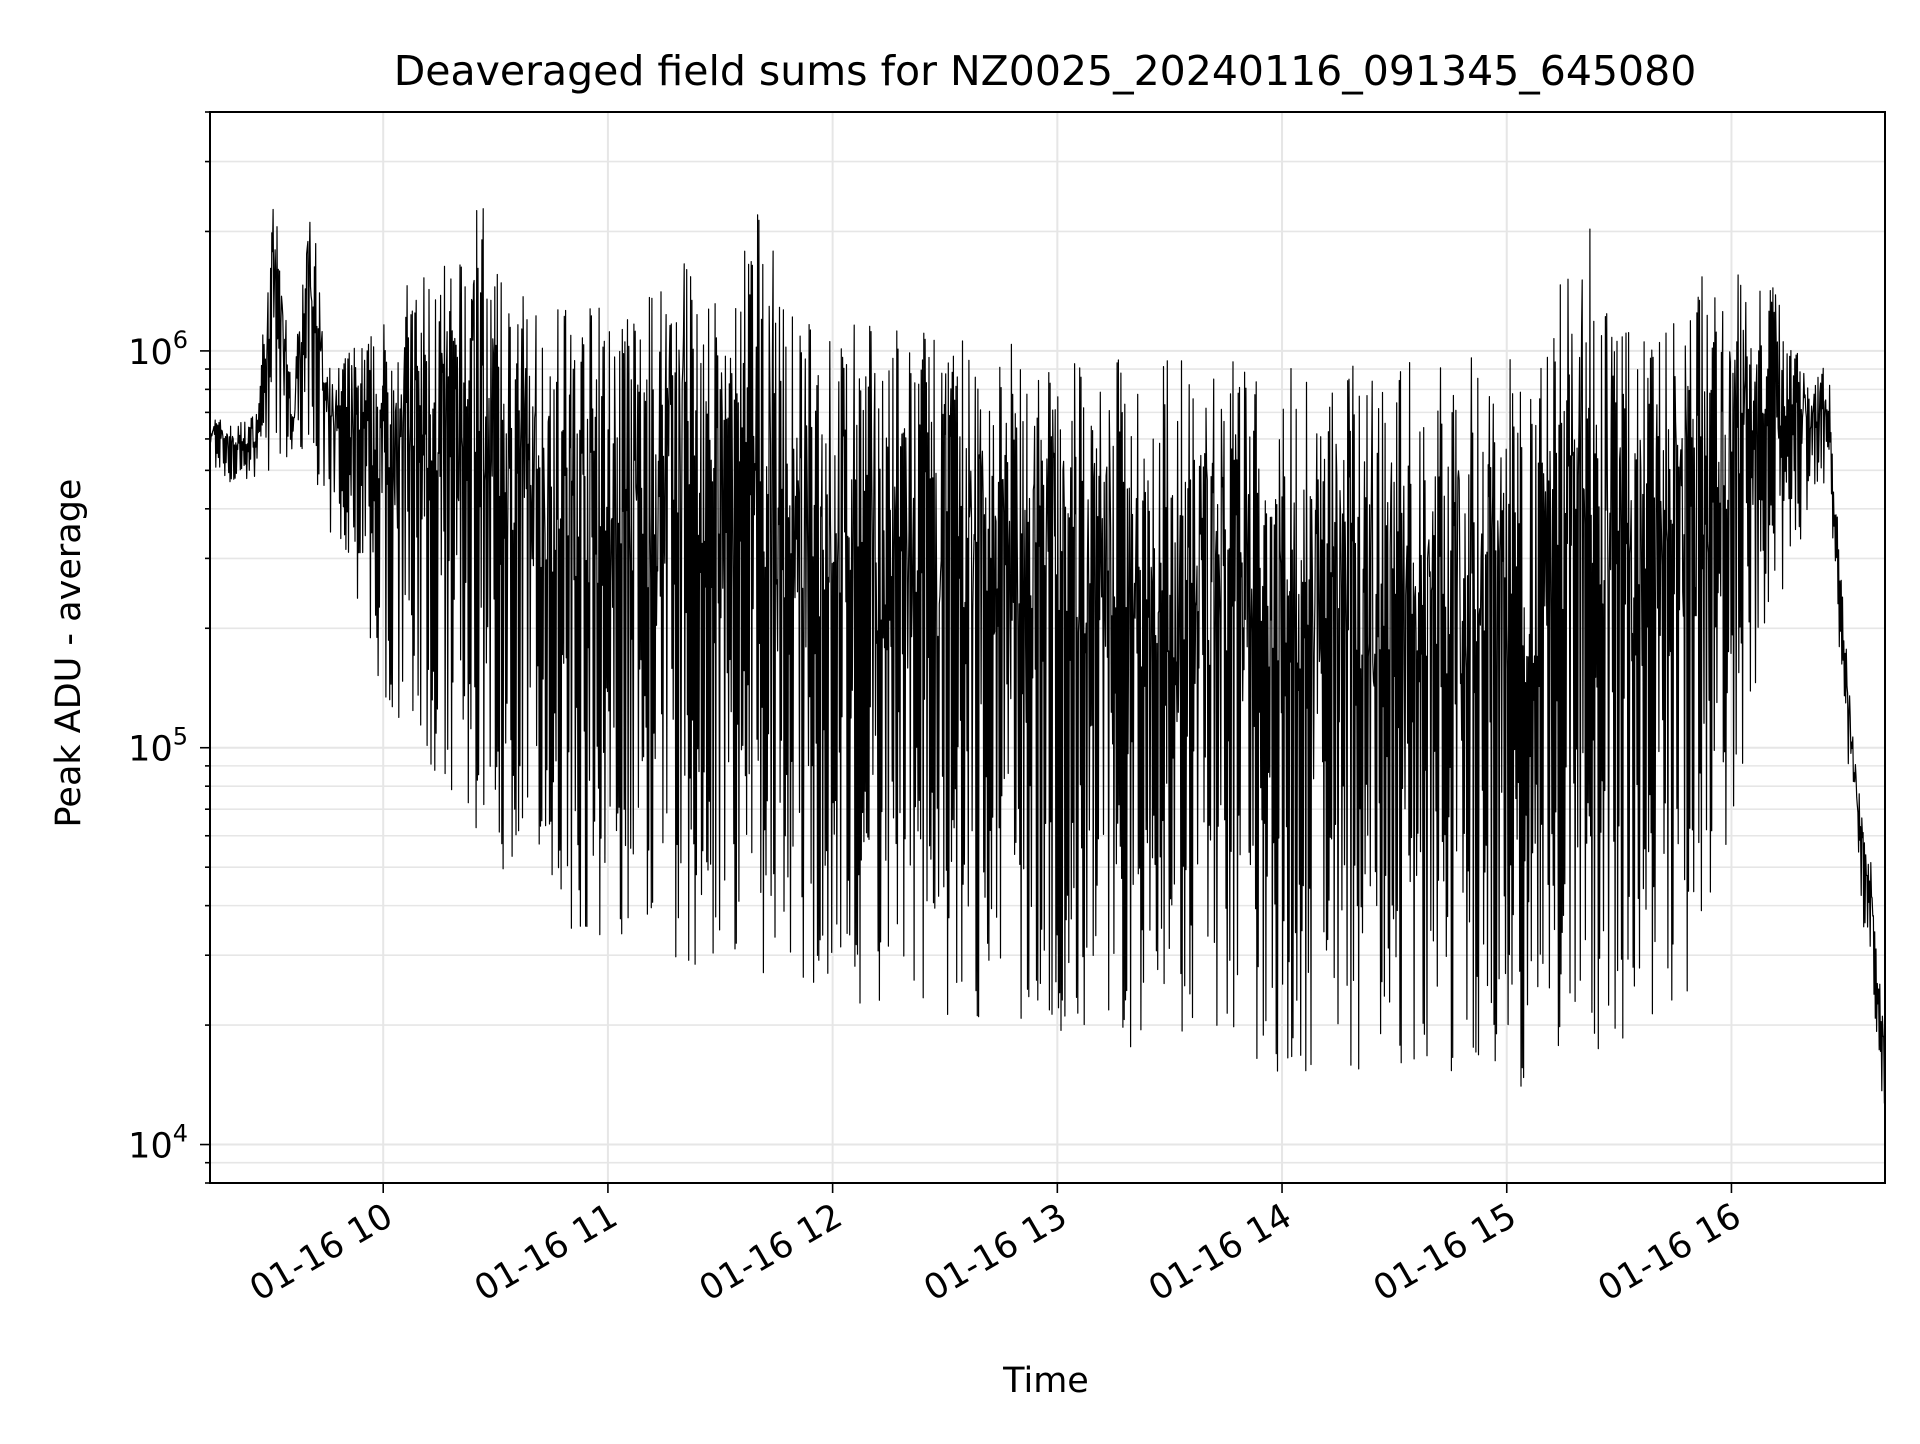  Describe the element at coordinates (1045, 1381) in the screenshot. I see `x-axis-label: Time` at that location.